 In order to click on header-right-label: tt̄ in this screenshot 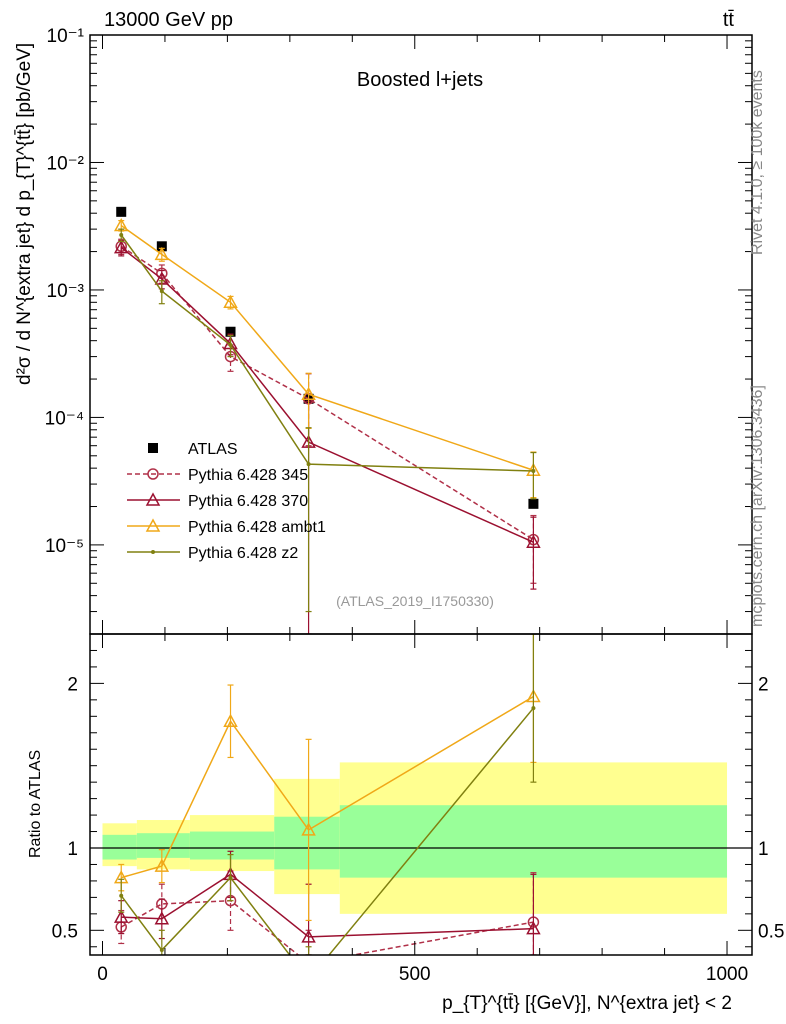, I will do `click(729, 20)`.